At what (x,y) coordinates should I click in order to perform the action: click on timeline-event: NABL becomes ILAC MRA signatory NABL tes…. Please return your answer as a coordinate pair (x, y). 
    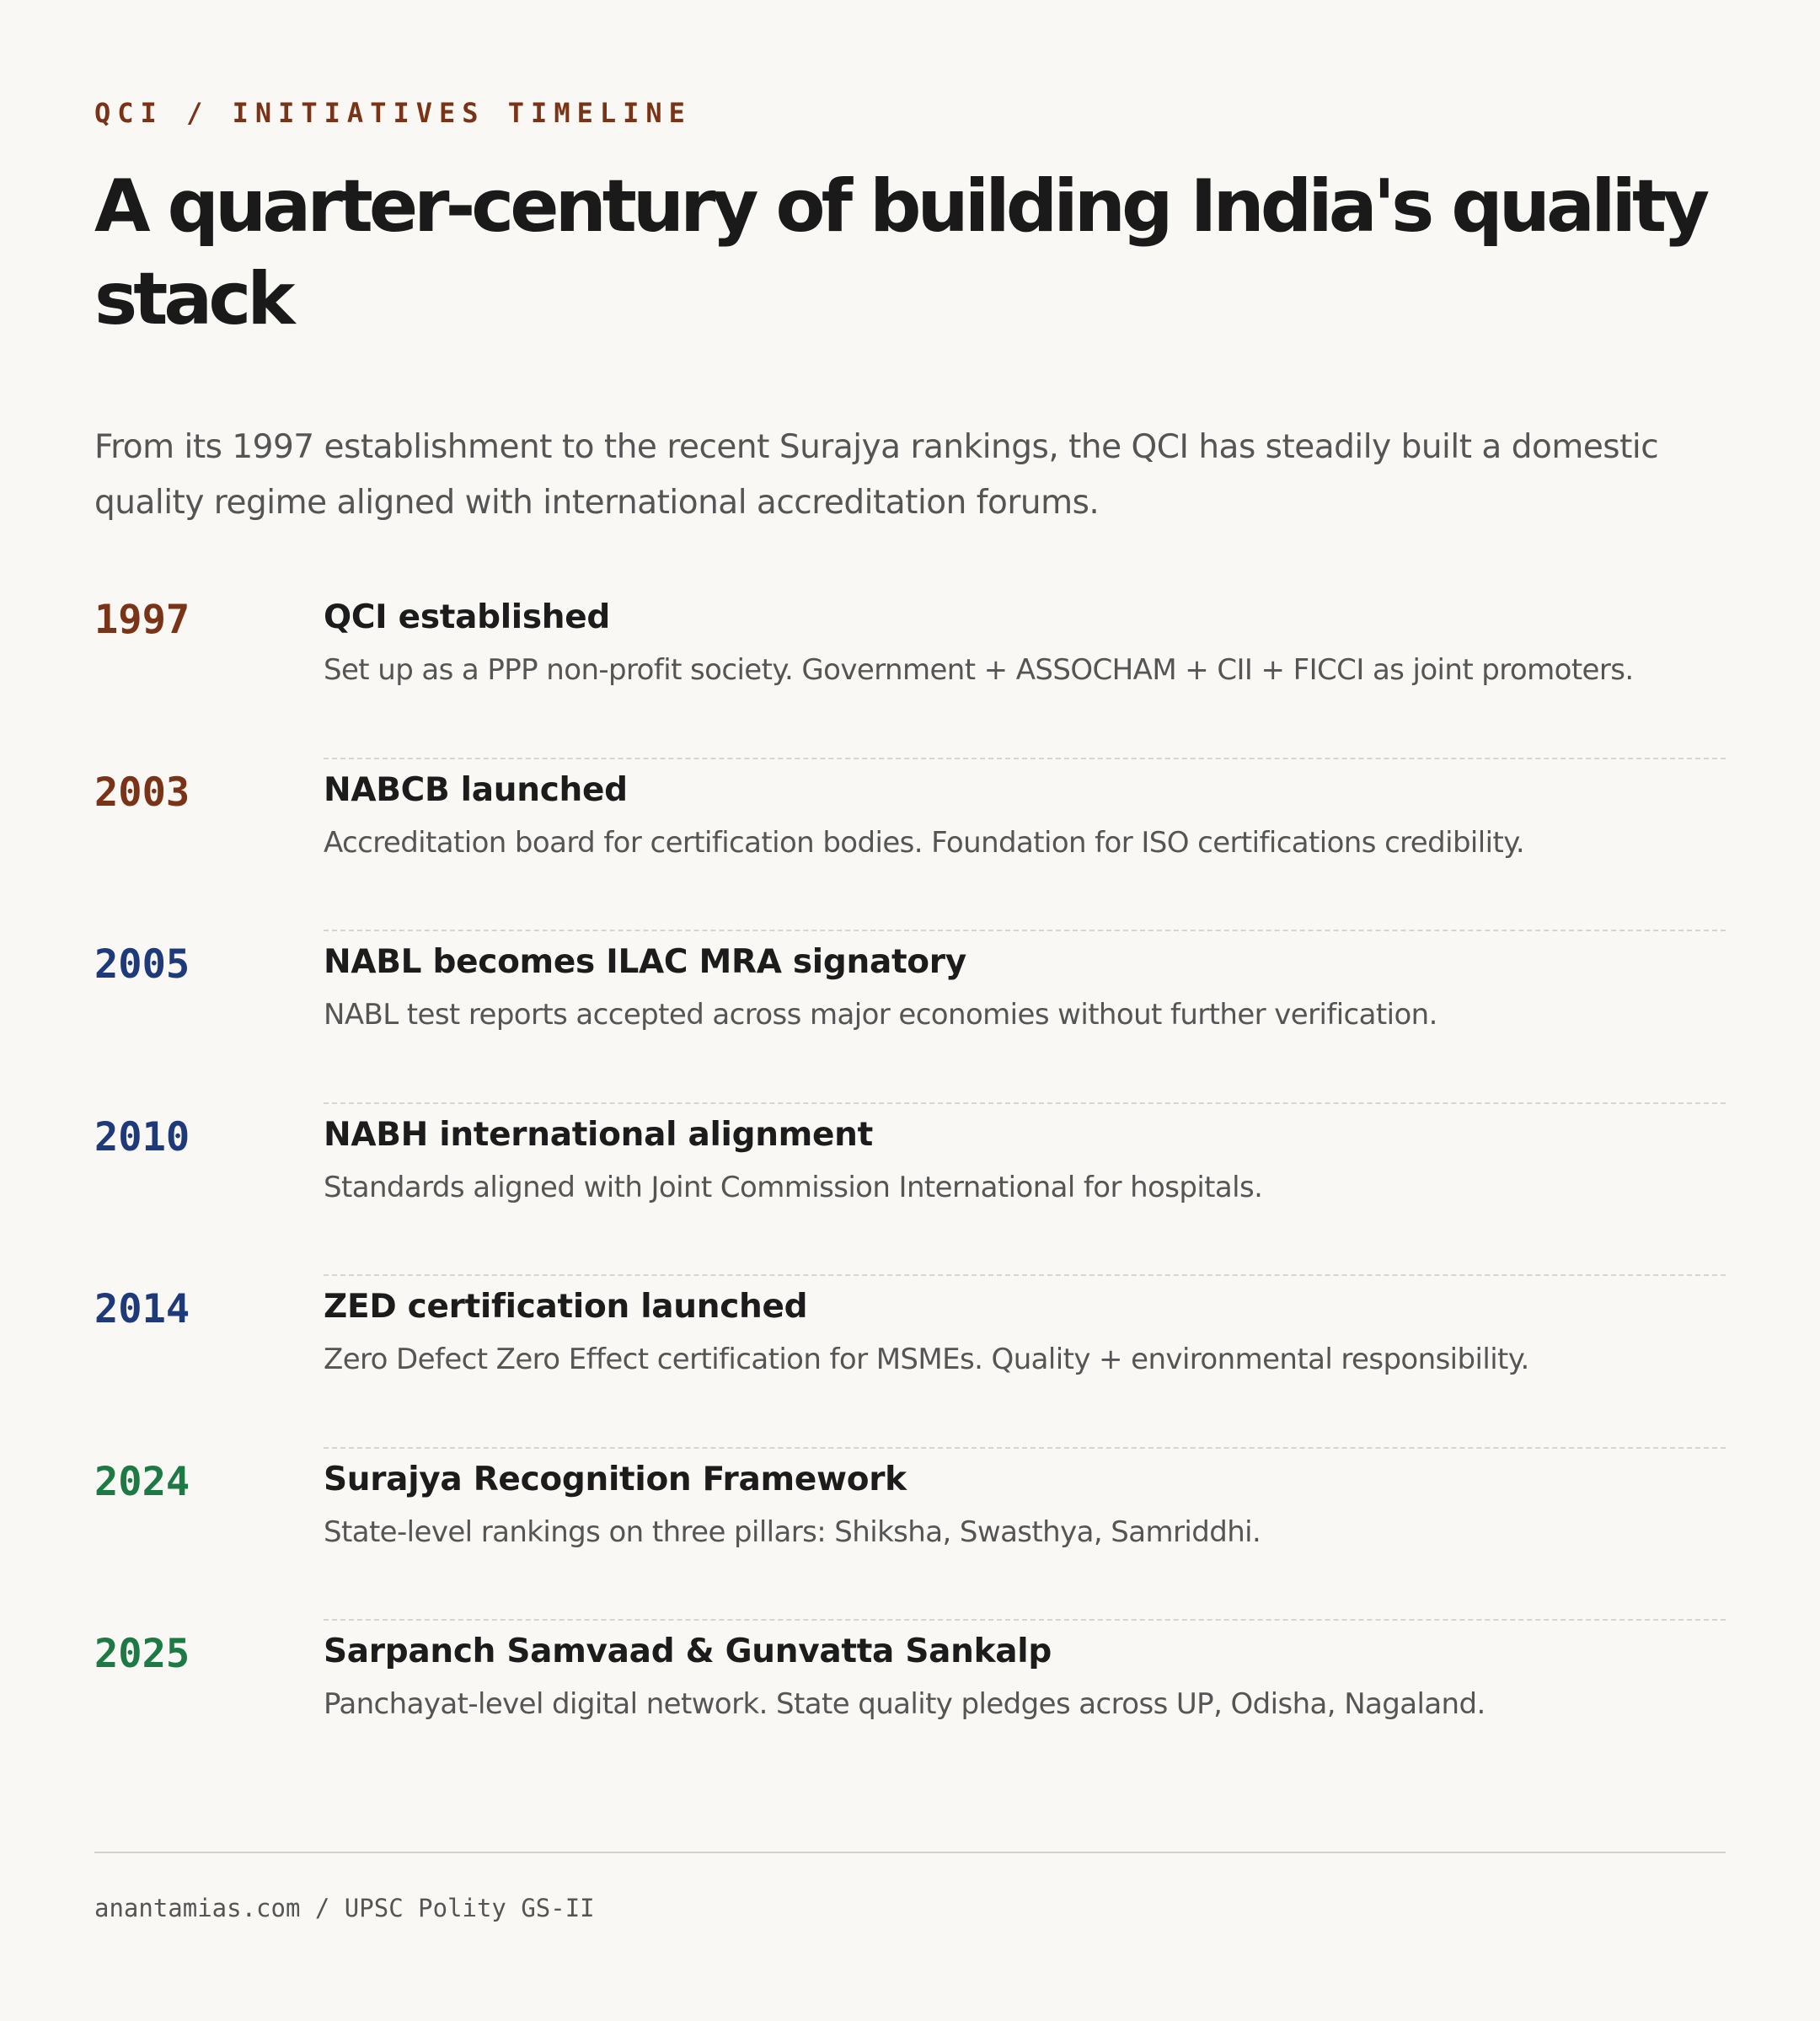
    Looking at the image, I should click on (1025, 988).